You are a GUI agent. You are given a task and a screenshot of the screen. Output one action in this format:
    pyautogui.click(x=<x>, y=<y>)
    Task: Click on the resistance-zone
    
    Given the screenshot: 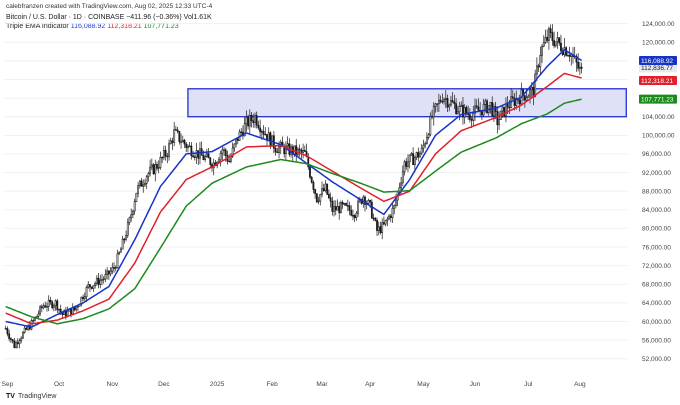 What is the action you would take?
    pyautogui.click(x=407, y=103)
    